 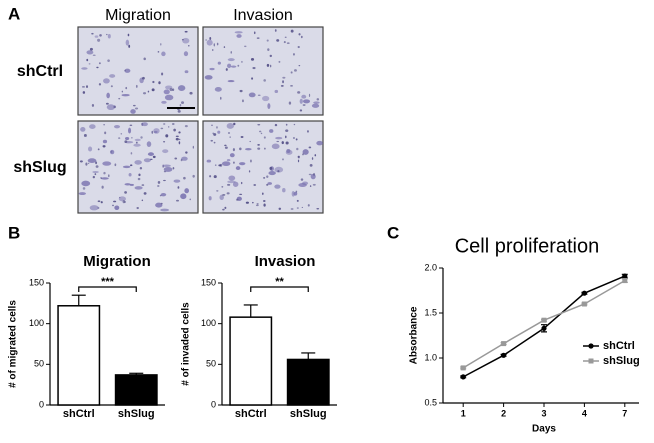 I want to click on x-tick-label: shSlug, so click(x=136, y=414).